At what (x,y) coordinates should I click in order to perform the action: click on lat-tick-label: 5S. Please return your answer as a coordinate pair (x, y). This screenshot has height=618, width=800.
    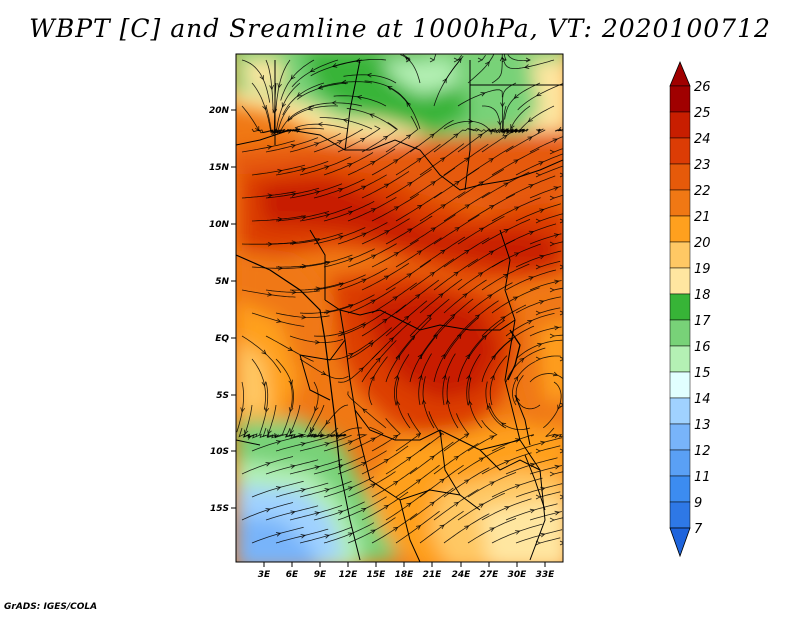
    Looking at the image, I should click on (222, 396).